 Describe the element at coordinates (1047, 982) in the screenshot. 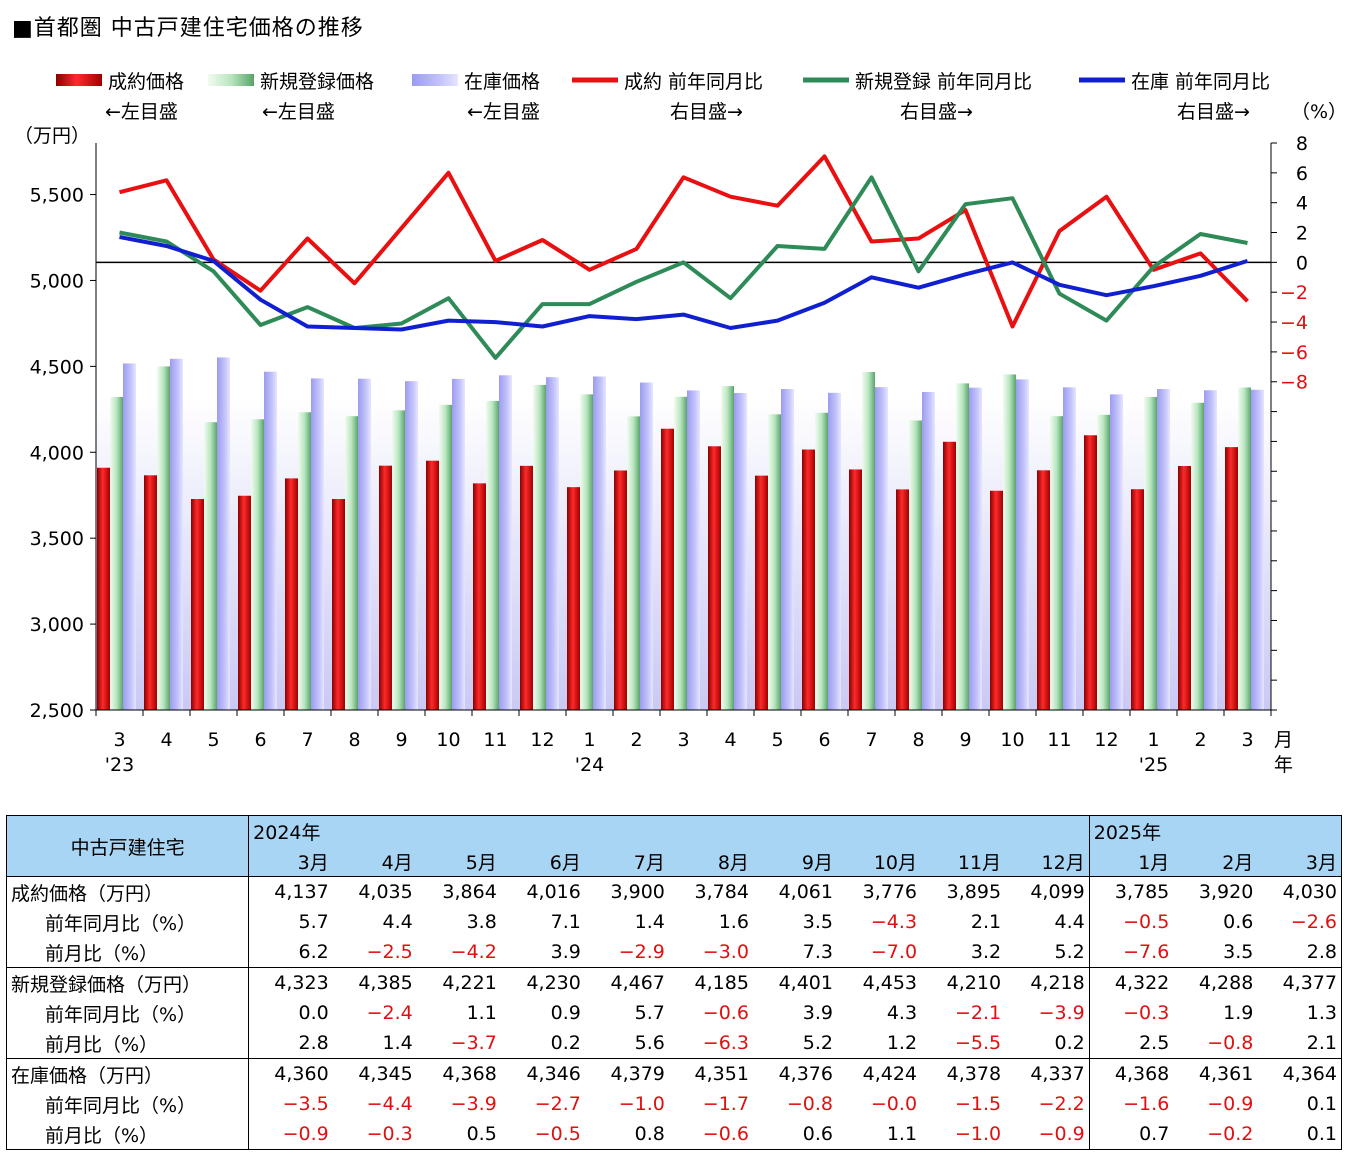

I see `table-cell: 4,218` at that location.